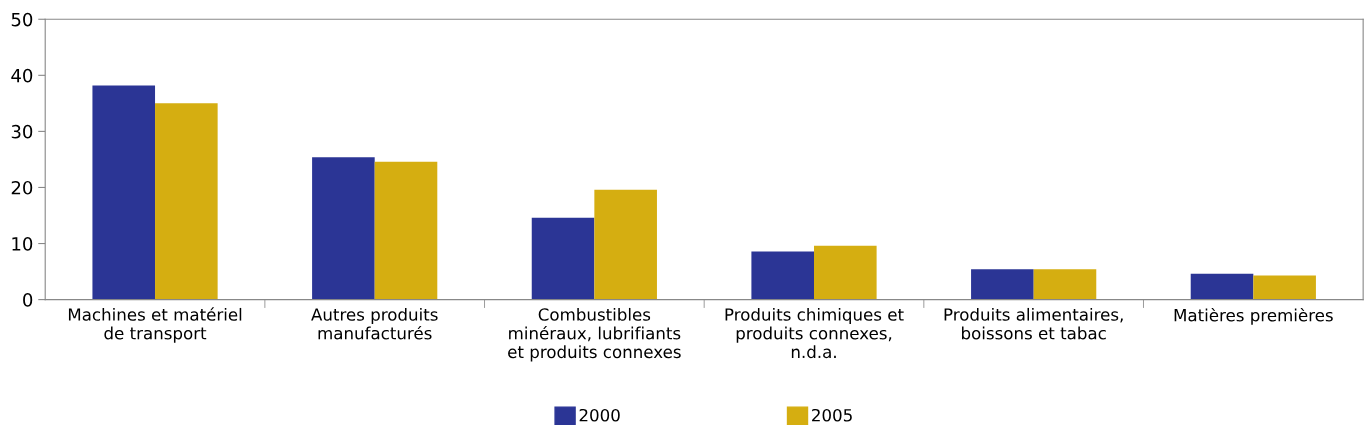 This screenshot has width=1370, height=428. I want to click on x-tick-label: Produits chimiques et produits connexes, n.d.a., so click(814, 333).